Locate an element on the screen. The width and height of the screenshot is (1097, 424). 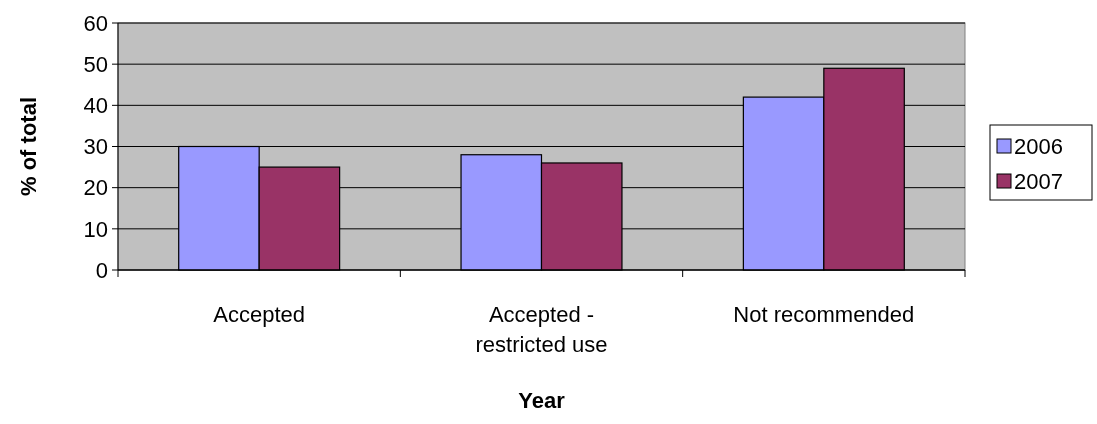
legend-label: 2007 is located at coordinates (1038, 181).